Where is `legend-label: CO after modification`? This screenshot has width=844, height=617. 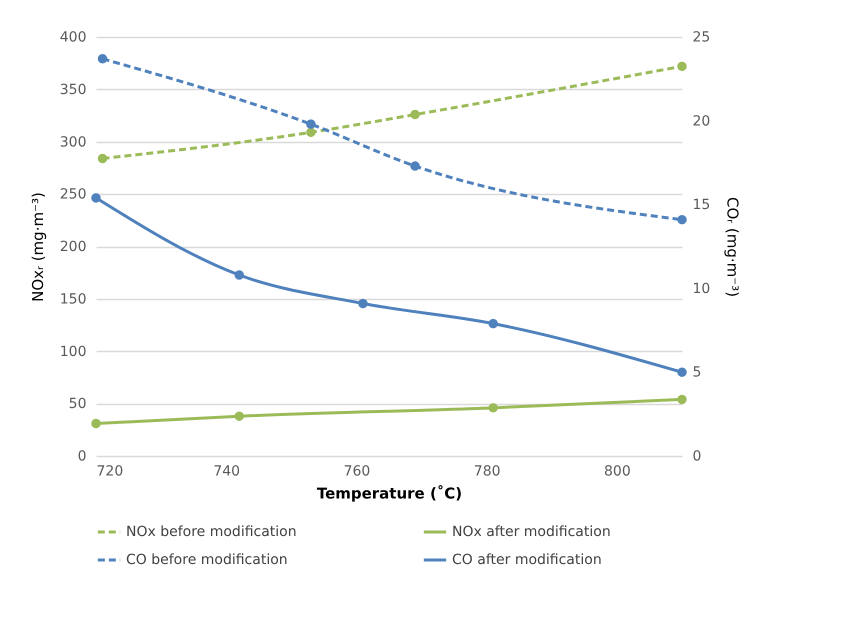 legend-label: CO after modification is located at coordinates (527, 560).